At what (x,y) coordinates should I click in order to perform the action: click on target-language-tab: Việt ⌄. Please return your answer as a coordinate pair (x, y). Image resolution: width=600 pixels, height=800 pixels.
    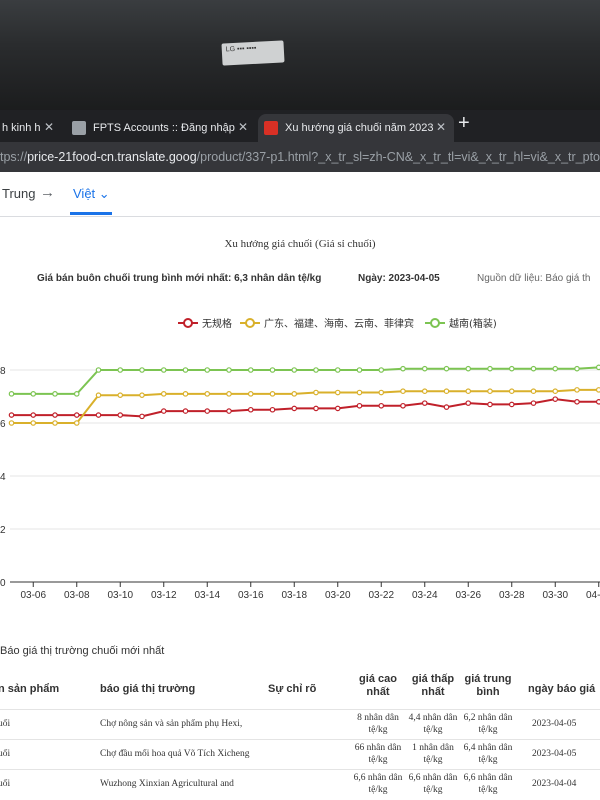
    Looking at the image, I should click on (91, 194).